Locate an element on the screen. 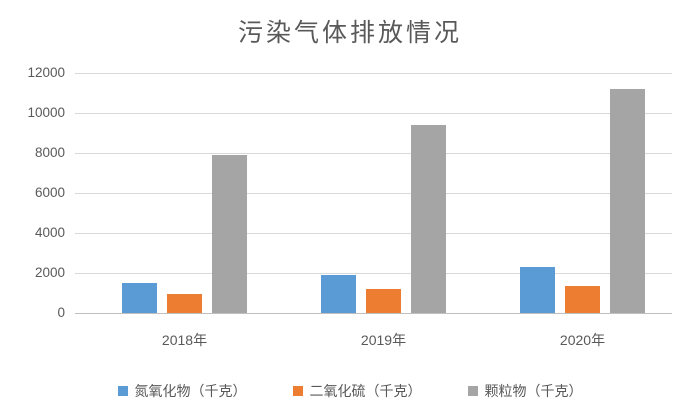  x-axis-label: 2019年 is located at coordinates (383, 340).